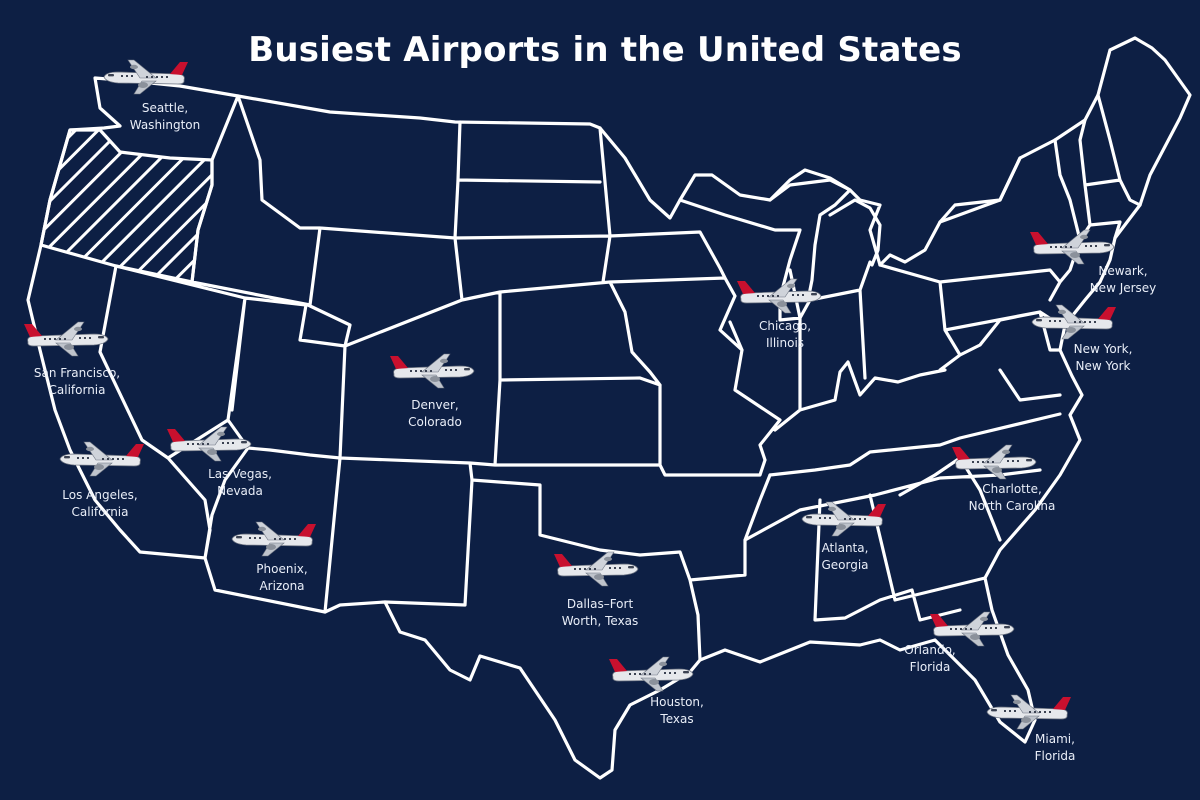 The height and width of the screenshot is (800, 1200). I want to click on state-oregon-hatched, so click(126, 206).